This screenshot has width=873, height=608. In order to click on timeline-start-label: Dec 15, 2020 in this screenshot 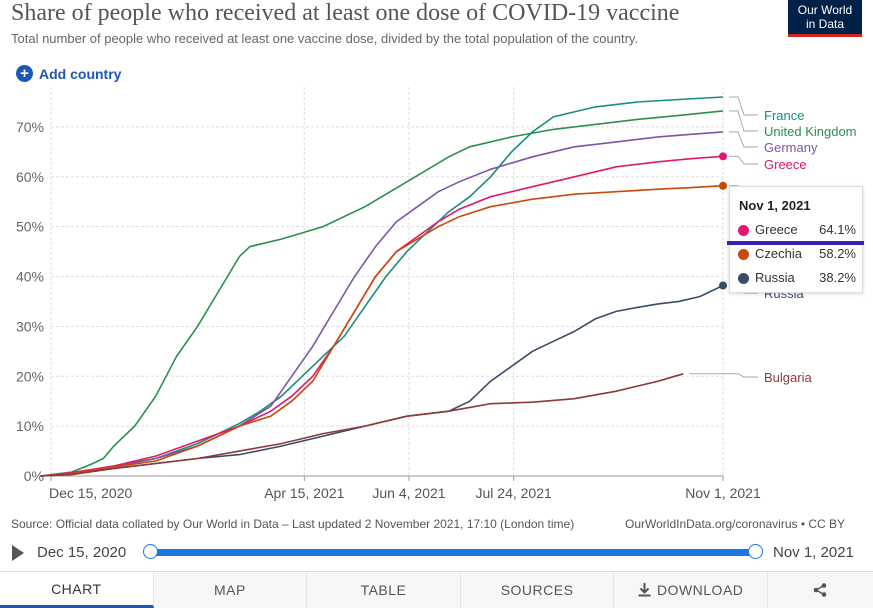, I will do `click(82, 552)`.